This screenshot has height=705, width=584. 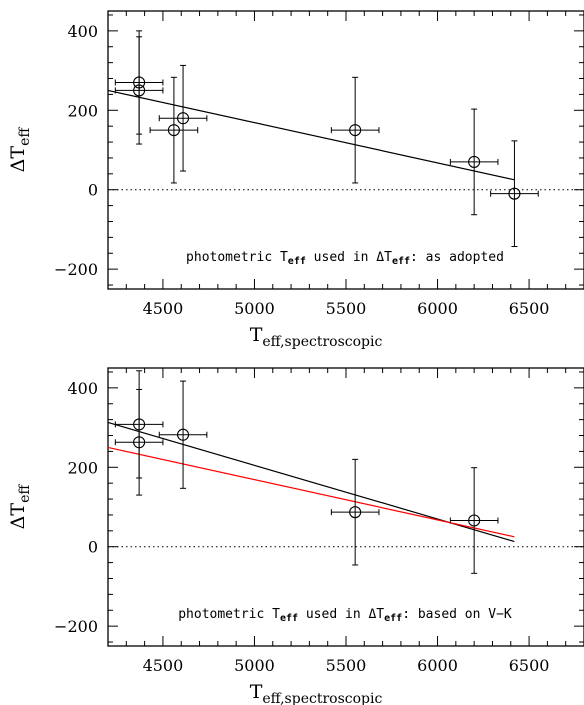 I want to click on annotation-text: : based on V−K, so click(x=457, y=614).